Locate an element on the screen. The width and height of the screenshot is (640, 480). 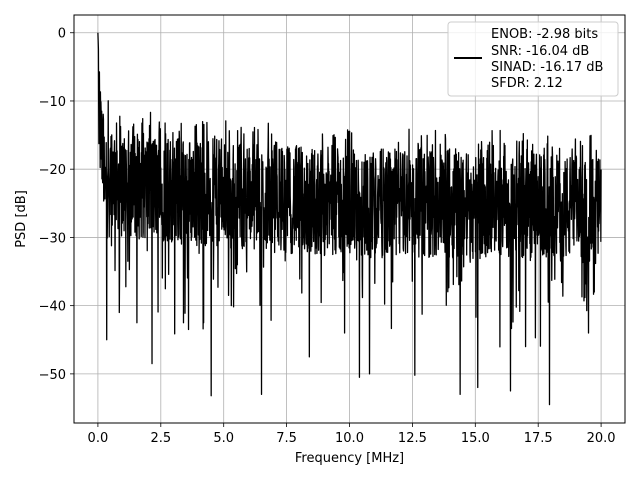
x-tick-label: 20.0 is located at coordinates (601, 438).